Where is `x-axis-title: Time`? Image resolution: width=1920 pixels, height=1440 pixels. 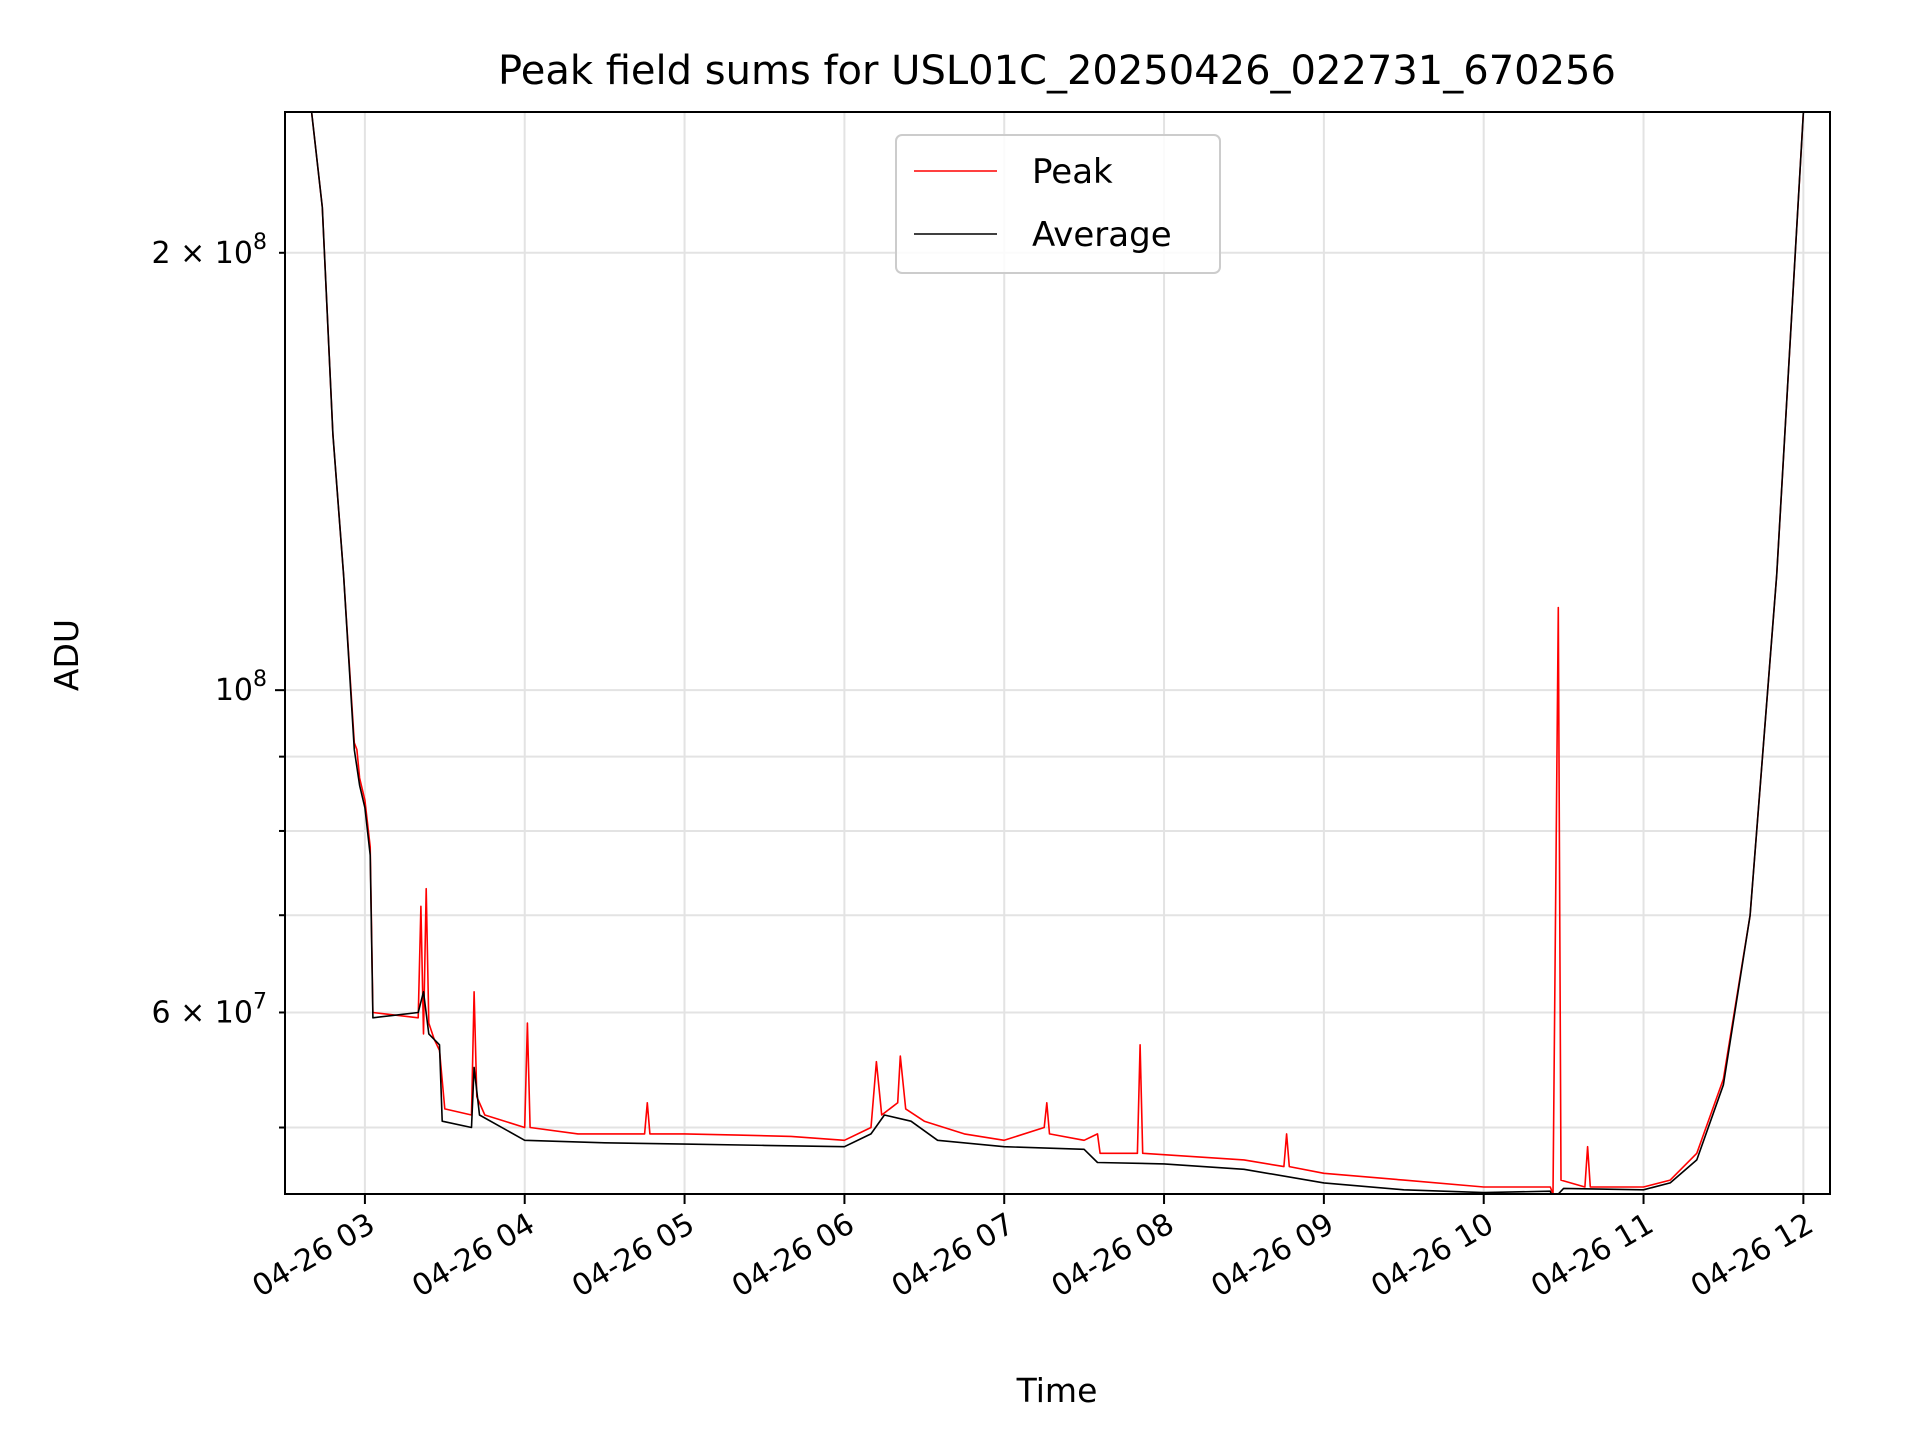
x-axis-title: Time is located at coordinates (1057, 1390).